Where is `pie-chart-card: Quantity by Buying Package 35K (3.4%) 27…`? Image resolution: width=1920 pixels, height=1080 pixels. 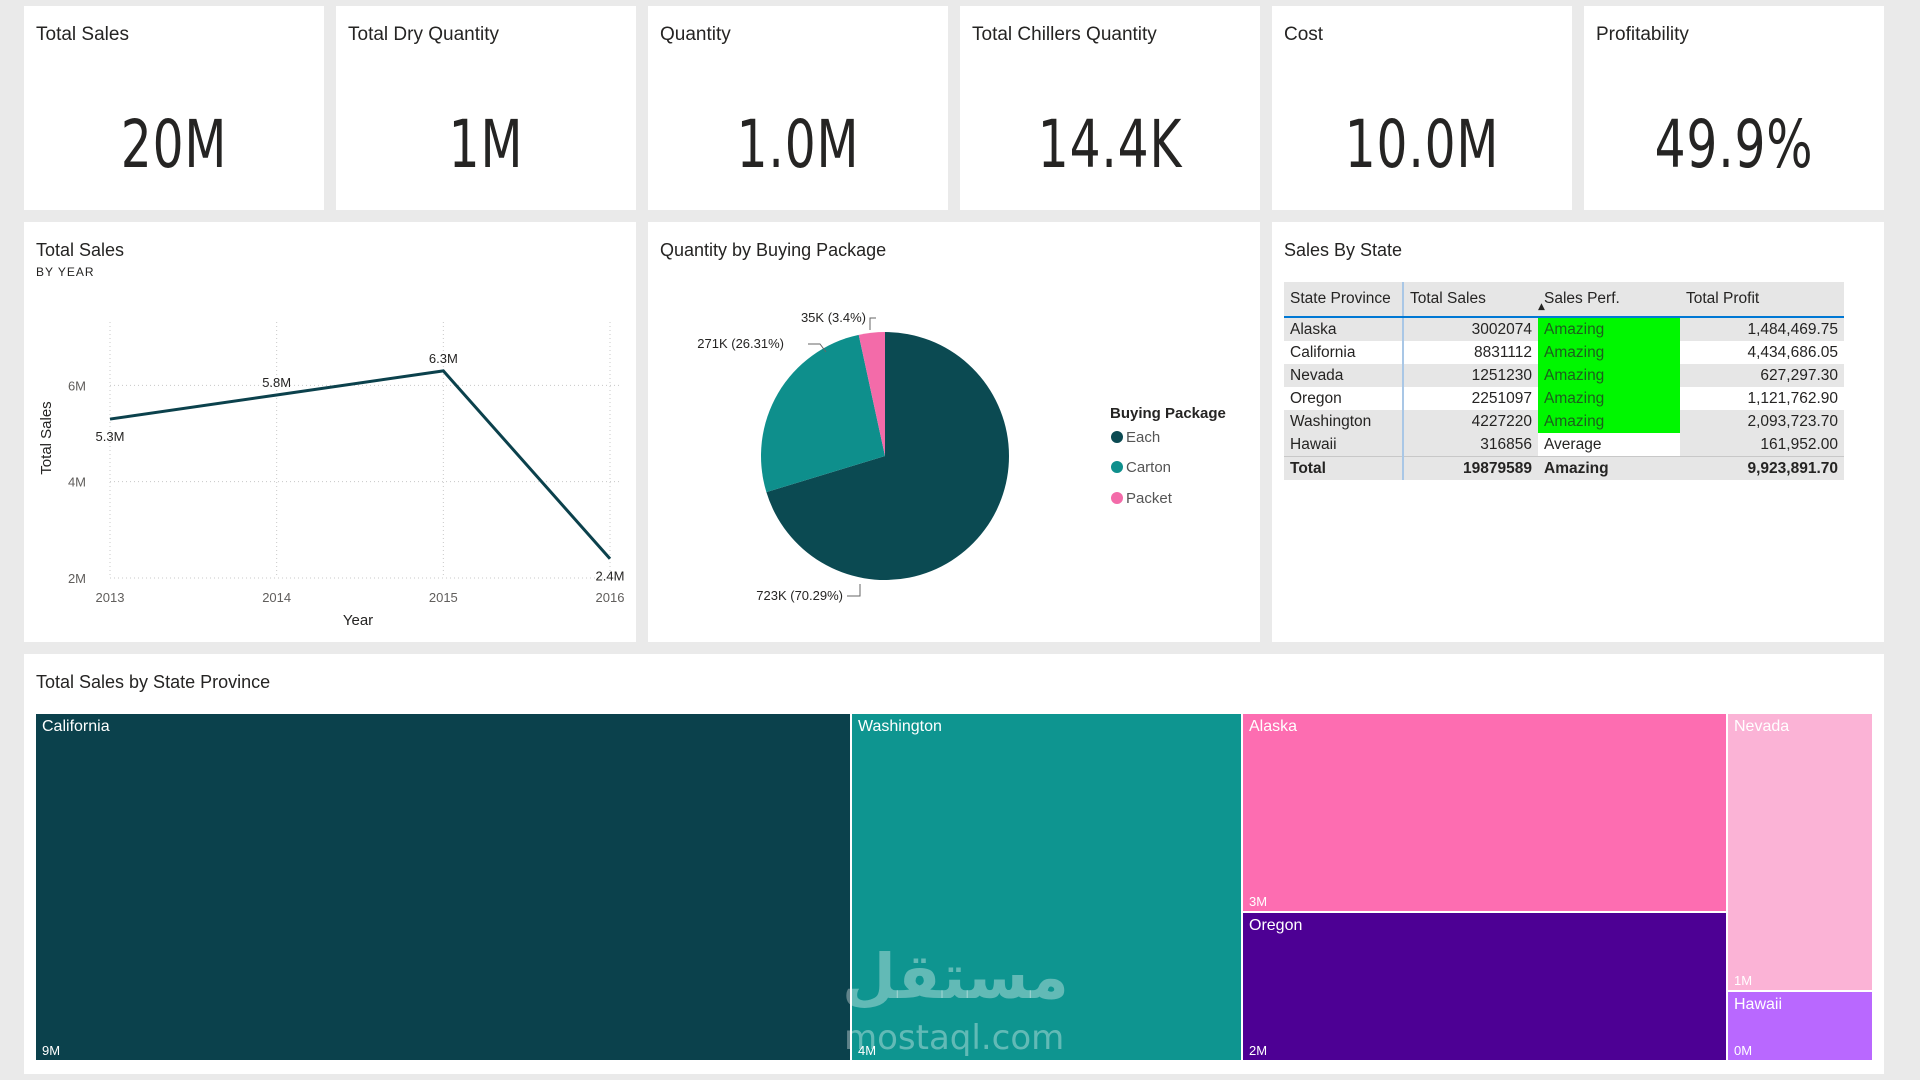 pie-chart-card: Quantity by Buying Package 35K (3.4%) 27… is located at coordinates (954, 432).